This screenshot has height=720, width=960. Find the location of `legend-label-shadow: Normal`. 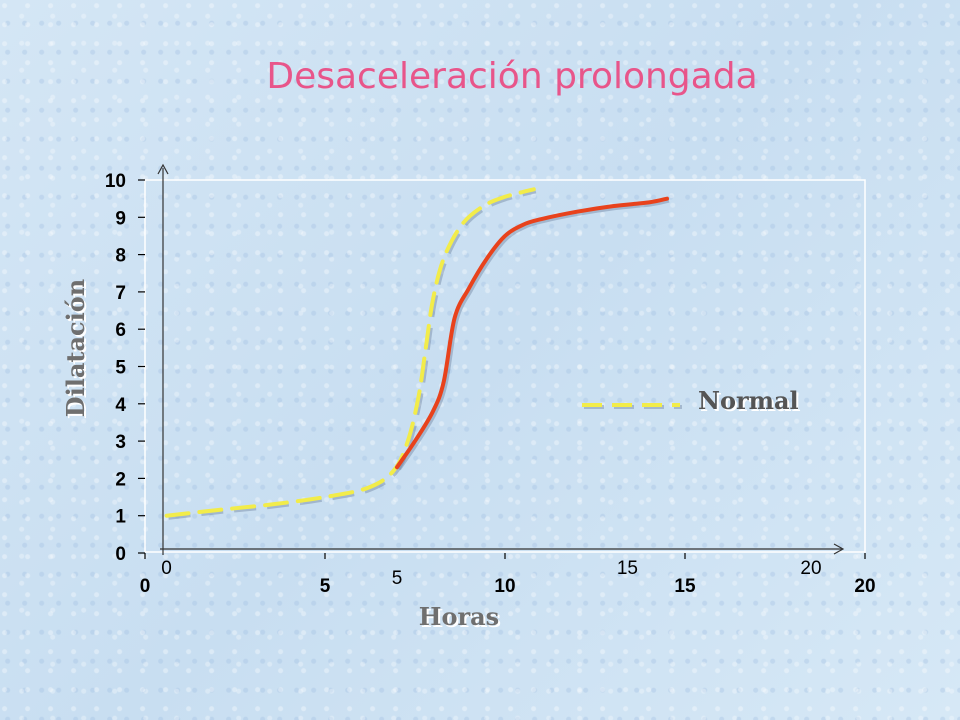

legend-label-shadow: Normal is located at coordinates (750, 402).